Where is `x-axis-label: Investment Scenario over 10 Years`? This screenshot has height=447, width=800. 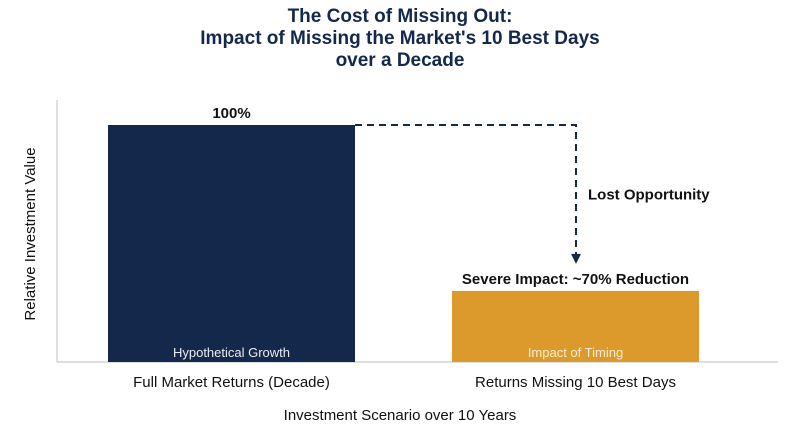
x-axis-label: Investment Scenario over 10 Years is located at coordinates (400, 415).